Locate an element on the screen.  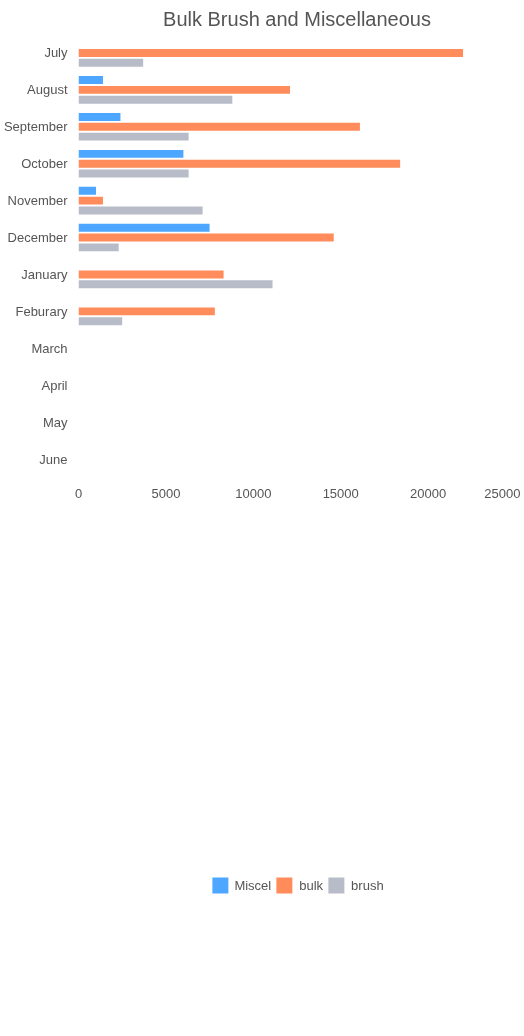
y-tick-label: January is located at coordinates (44, 274).